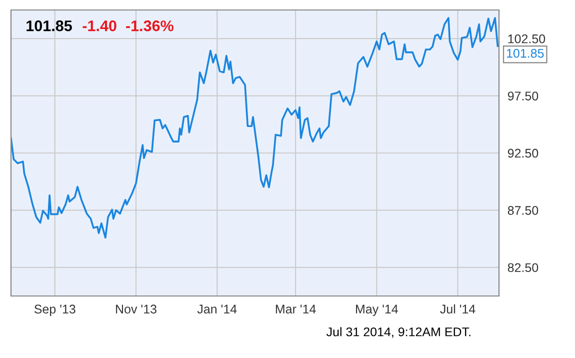 This screenshot has width=575, height=358. Describe the element at coordinates (523, 153) in the screenshot. I see `y-tick-label: 92.50` at that location.